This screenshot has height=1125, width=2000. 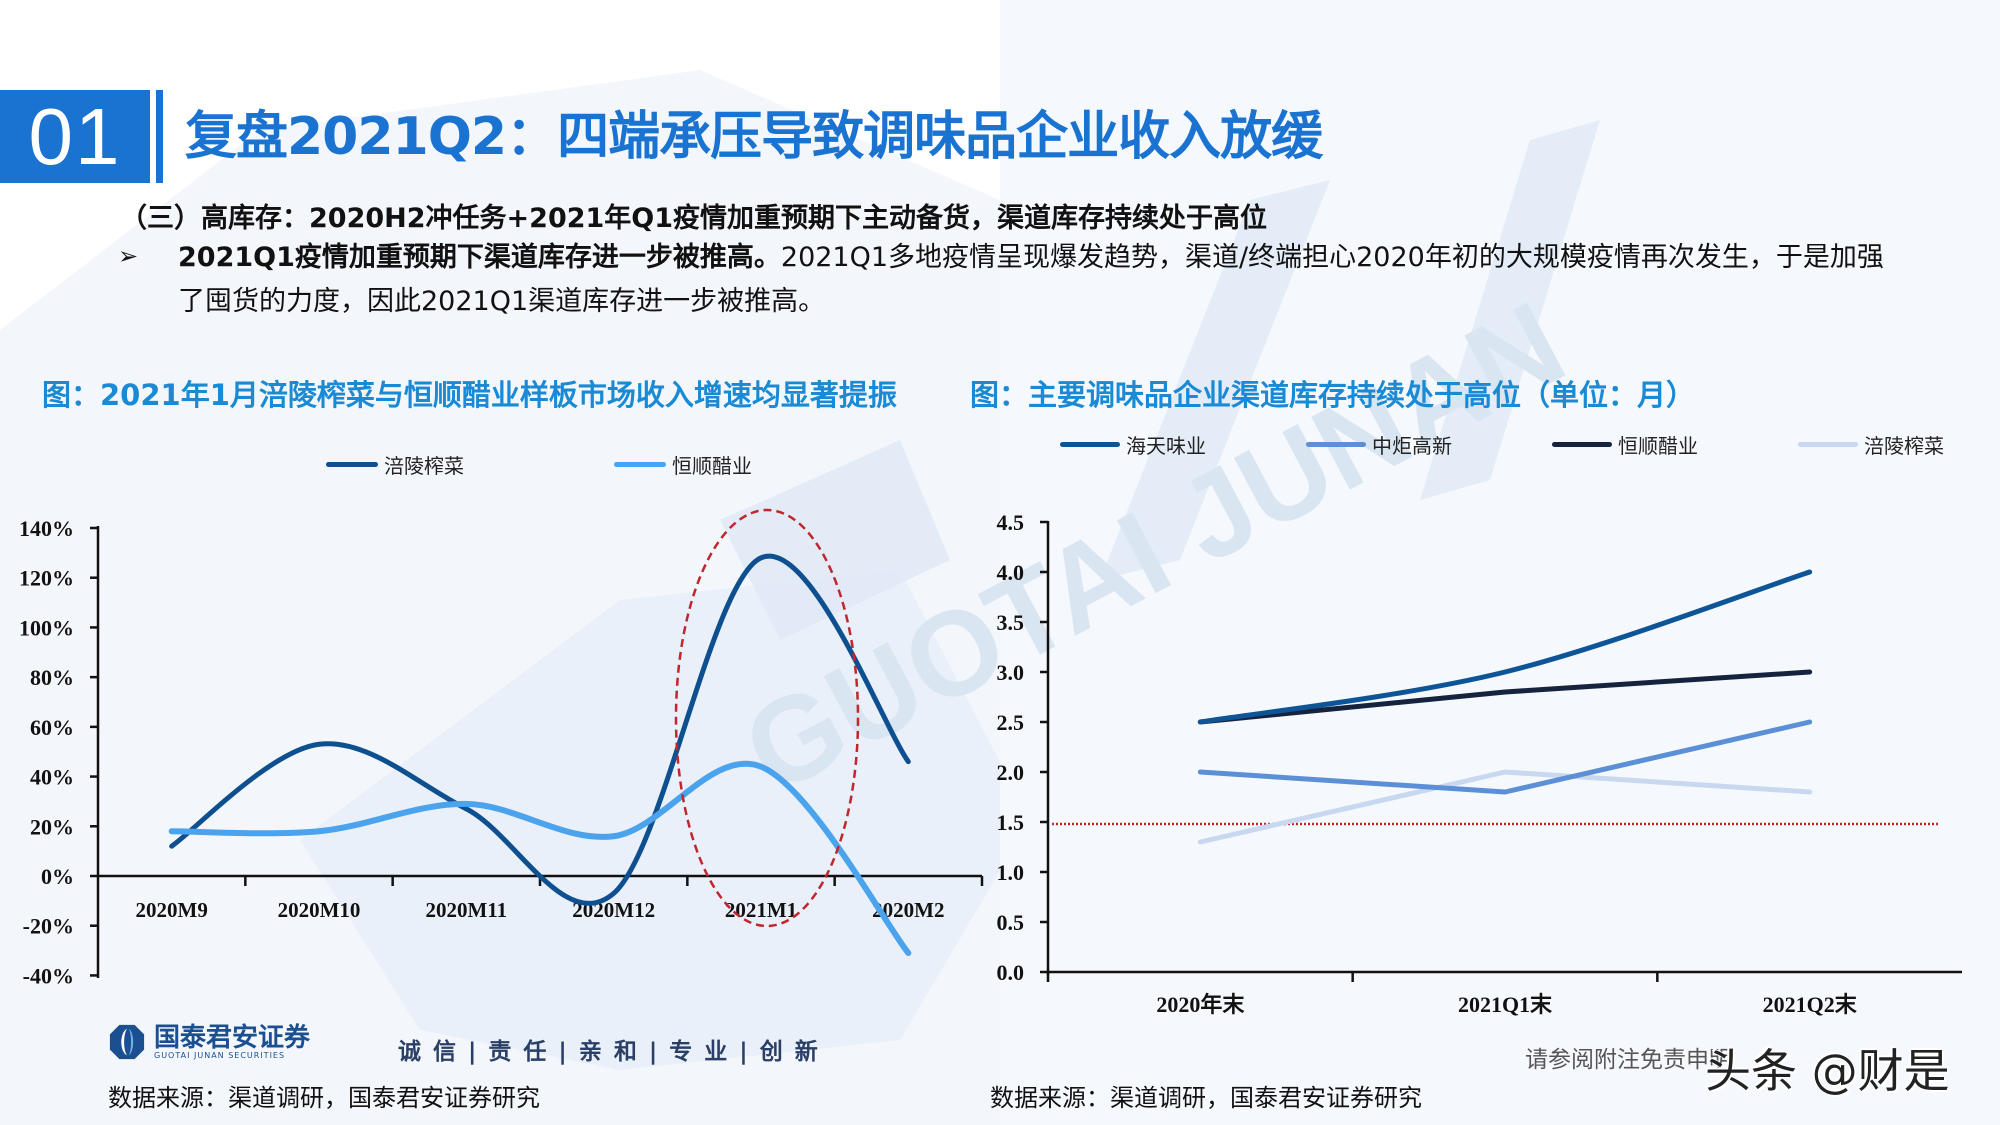 What do you see at coordinates (46, 627) in the screenshot?
I see `svg-text: 100%` at bounding box center [46, 627].